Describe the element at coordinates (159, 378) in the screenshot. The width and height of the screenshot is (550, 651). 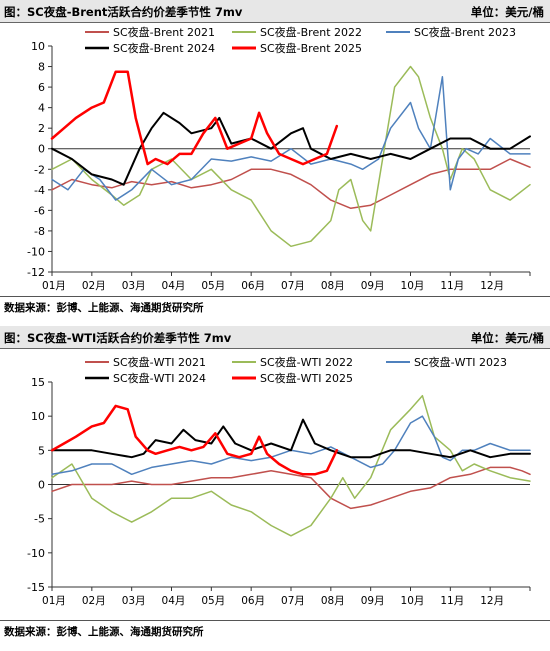
I see `legend-label: SC夜盘-WTI 2024` at that location.